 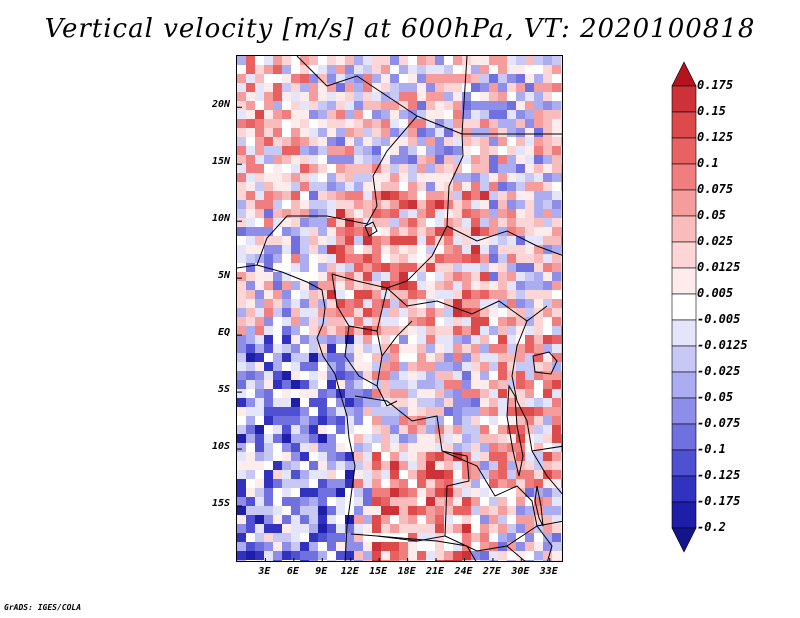 I want to click on colorbar-label: -0.075, so click(x=719, y=423).